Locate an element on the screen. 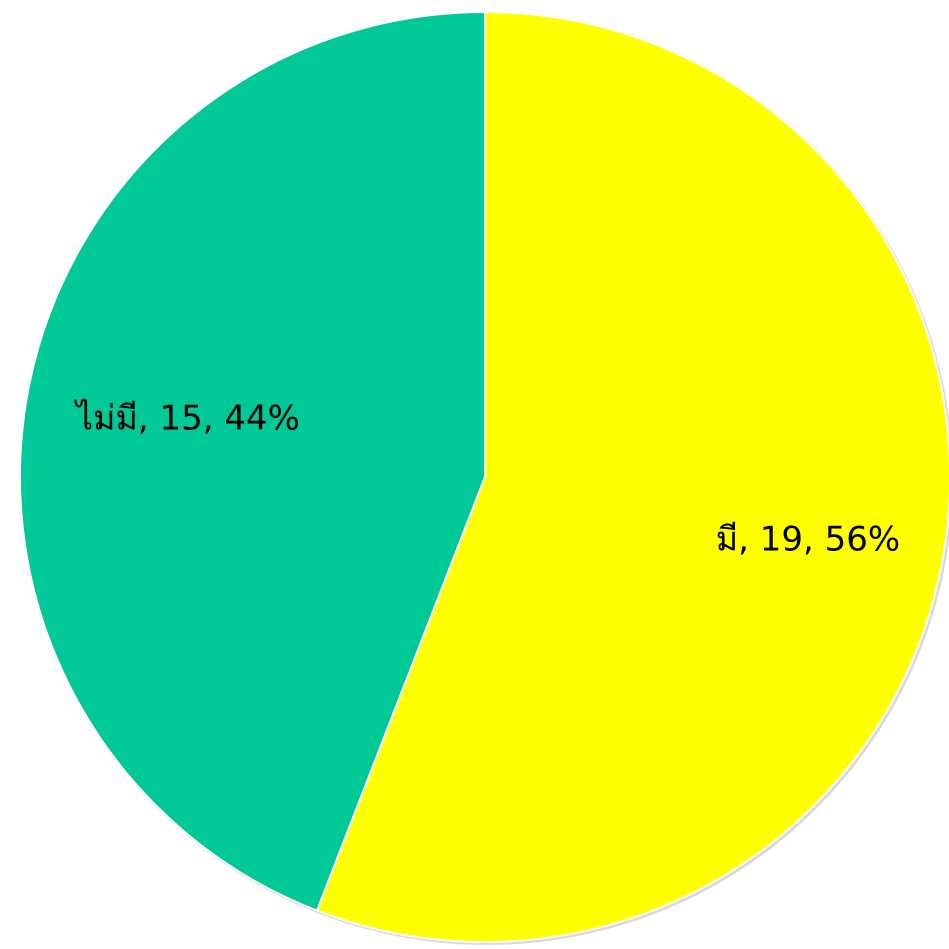  pie-data-labels: มี, 19, 56% ไม่มี, 15, 44% is located at coordinates (486, 479).